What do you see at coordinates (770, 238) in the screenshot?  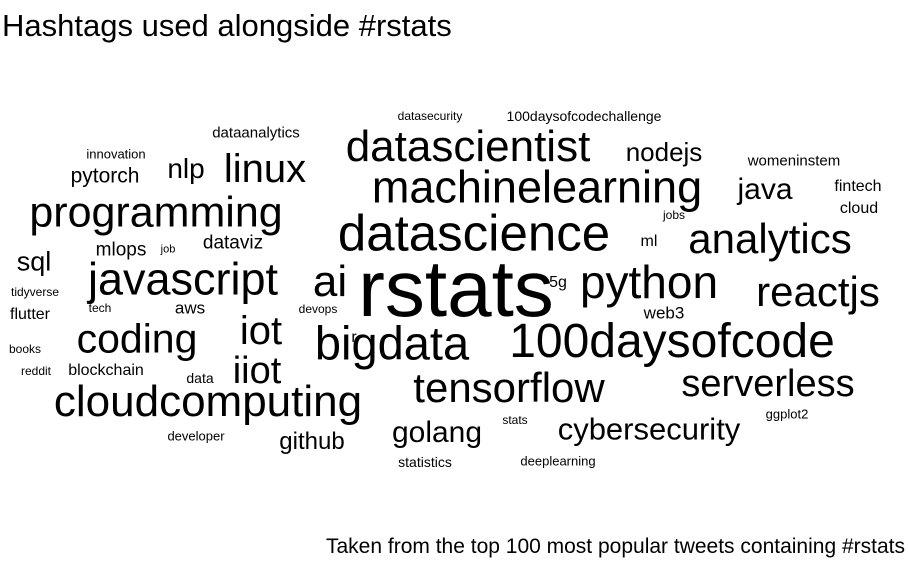 I see `word-analytics: analytics` at bounding box center [770, 238].